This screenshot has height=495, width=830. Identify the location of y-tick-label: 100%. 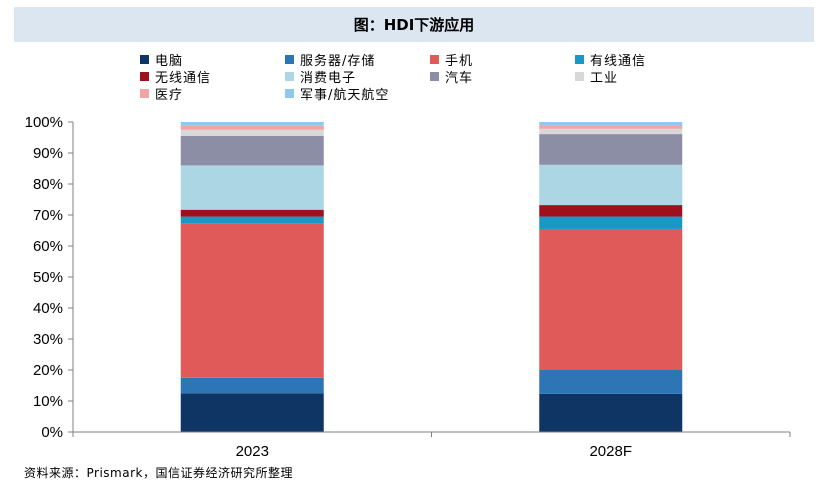
(44, 122).